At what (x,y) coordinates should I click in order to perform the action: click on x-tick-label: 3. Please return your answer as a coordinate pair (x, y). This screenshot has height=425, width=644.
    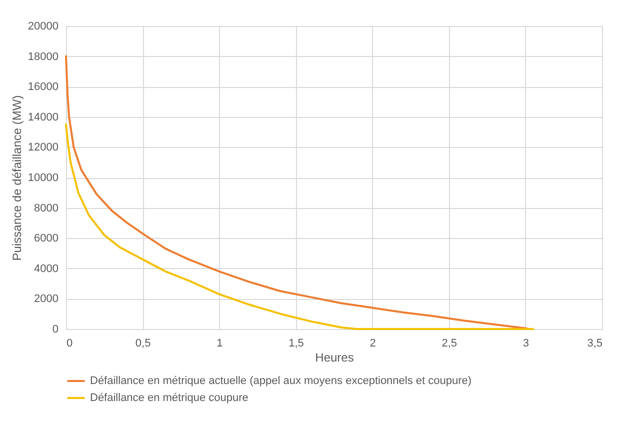
    Looking at the image, I should click on (525, 344).